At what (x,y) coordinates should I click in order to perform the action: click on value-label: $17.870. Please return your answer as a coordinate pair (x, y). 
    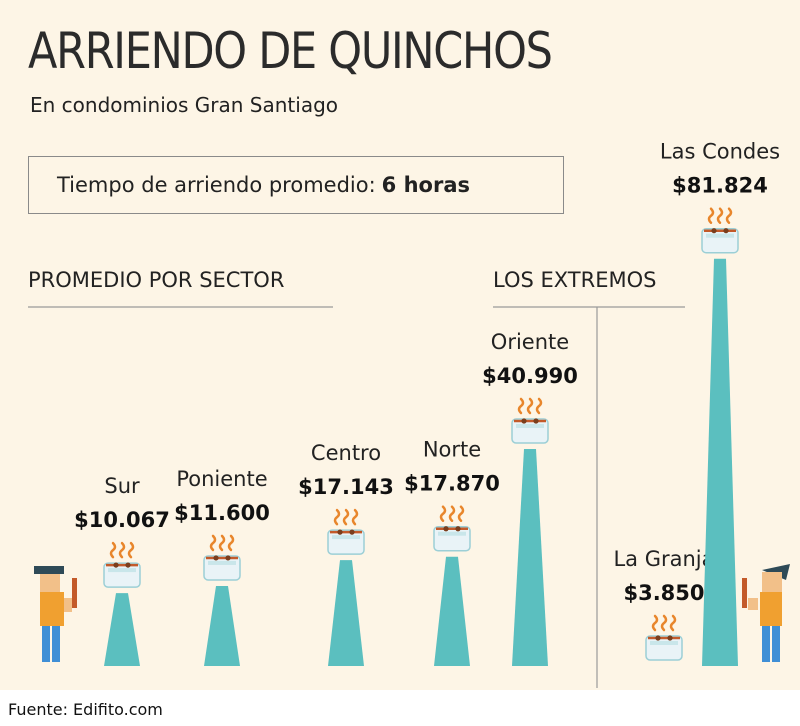
    Looking at the image, I should click on (452, 484).